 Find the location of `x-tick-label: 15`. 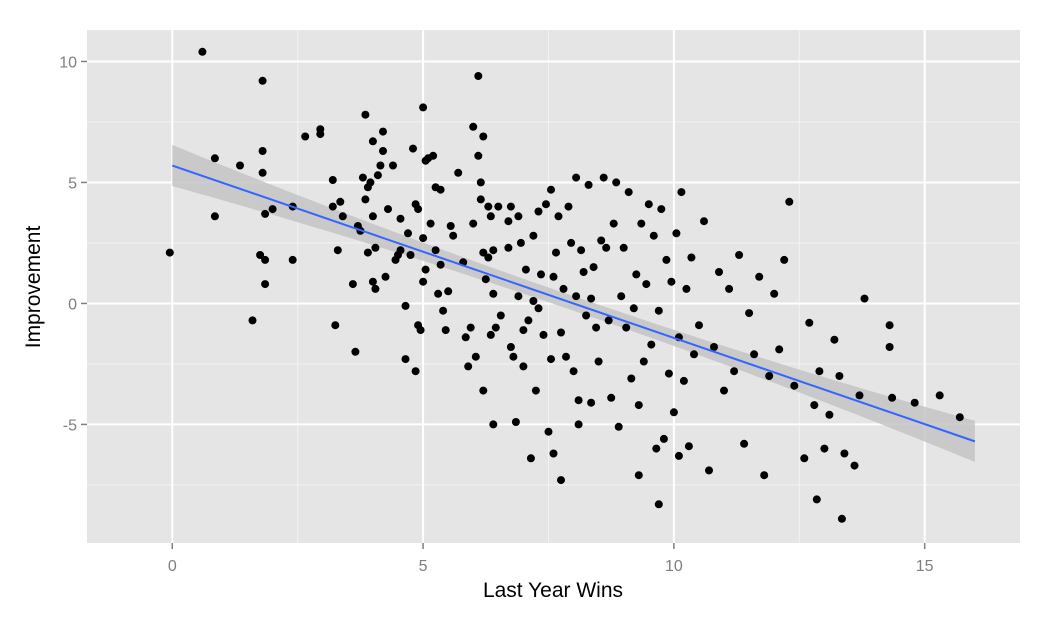

x-tick-label: 15 is located at coordinates (925, 566).